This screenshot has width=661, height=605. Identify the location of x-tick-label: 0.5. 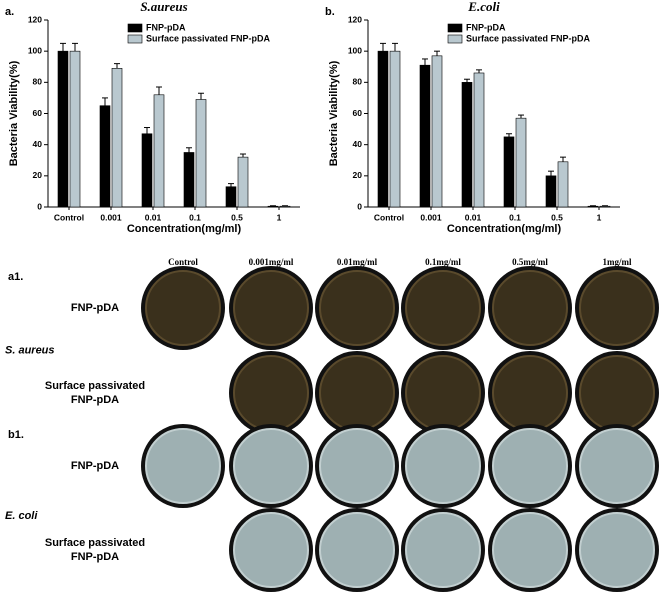
(557, 217).